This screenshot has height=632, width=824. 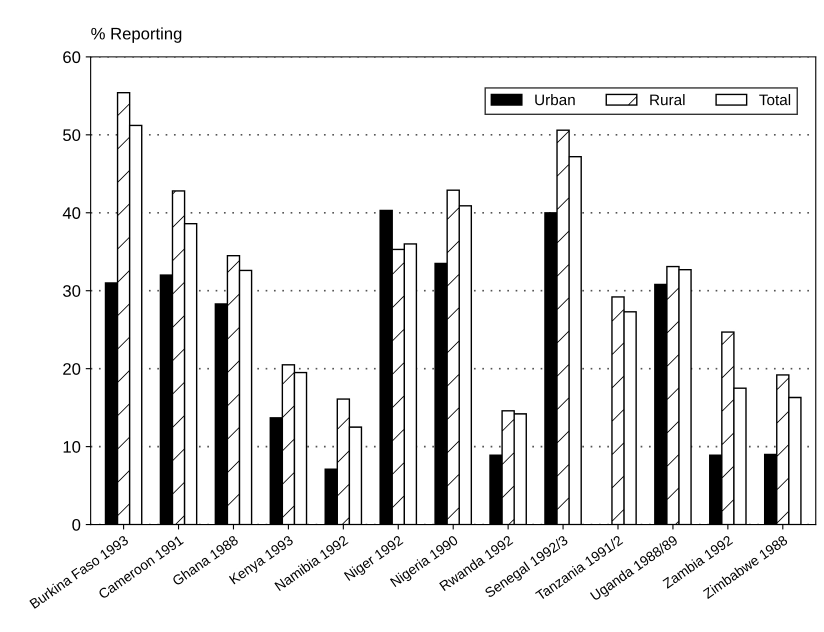 What do you see at coordinates (667, 100) in the screenshot?
I see `legend-label: Rural` at bounding box center [667, 100].